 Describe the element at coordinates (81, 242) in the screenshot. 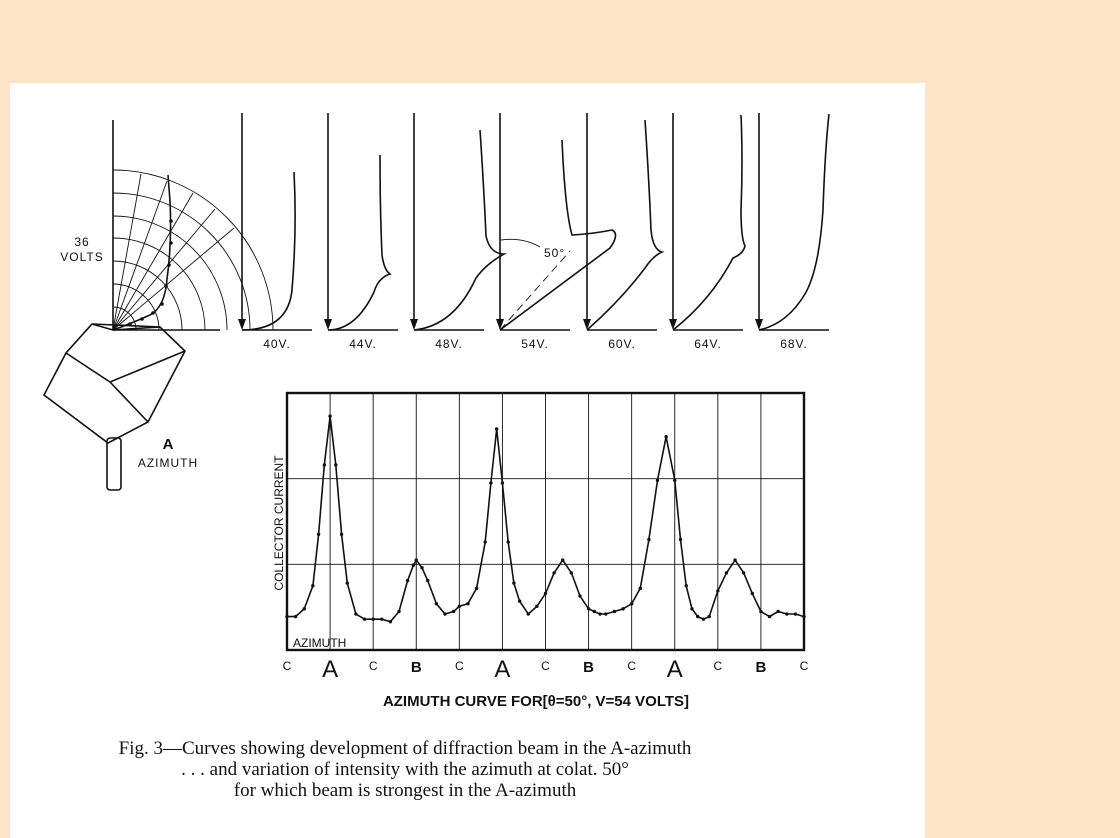

I see `voltage-label-line-1: 36` at that location.